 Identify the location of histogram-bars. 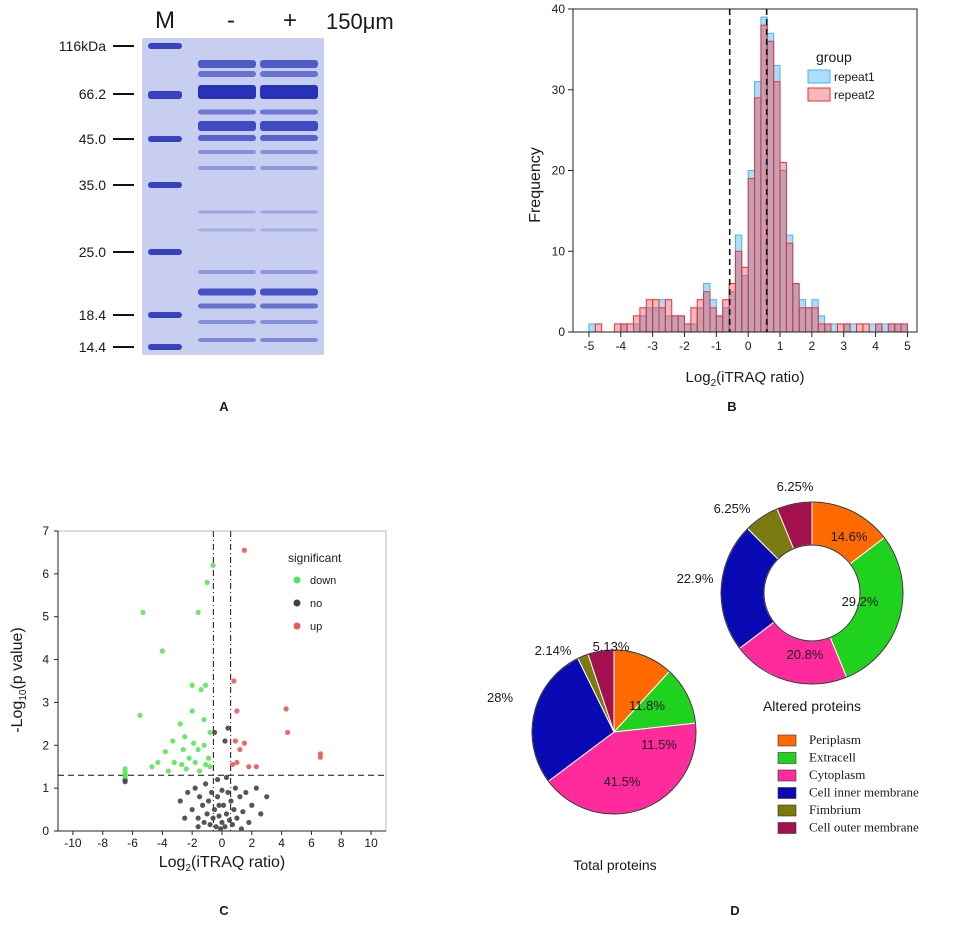
(748, 174).